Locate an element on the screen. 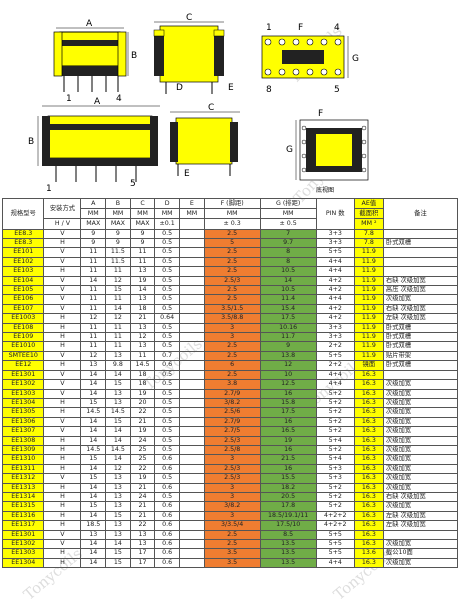 The width and height of the screenshot is (461, 604). cell-a: 14.5 is located at coordinates (93, 412).